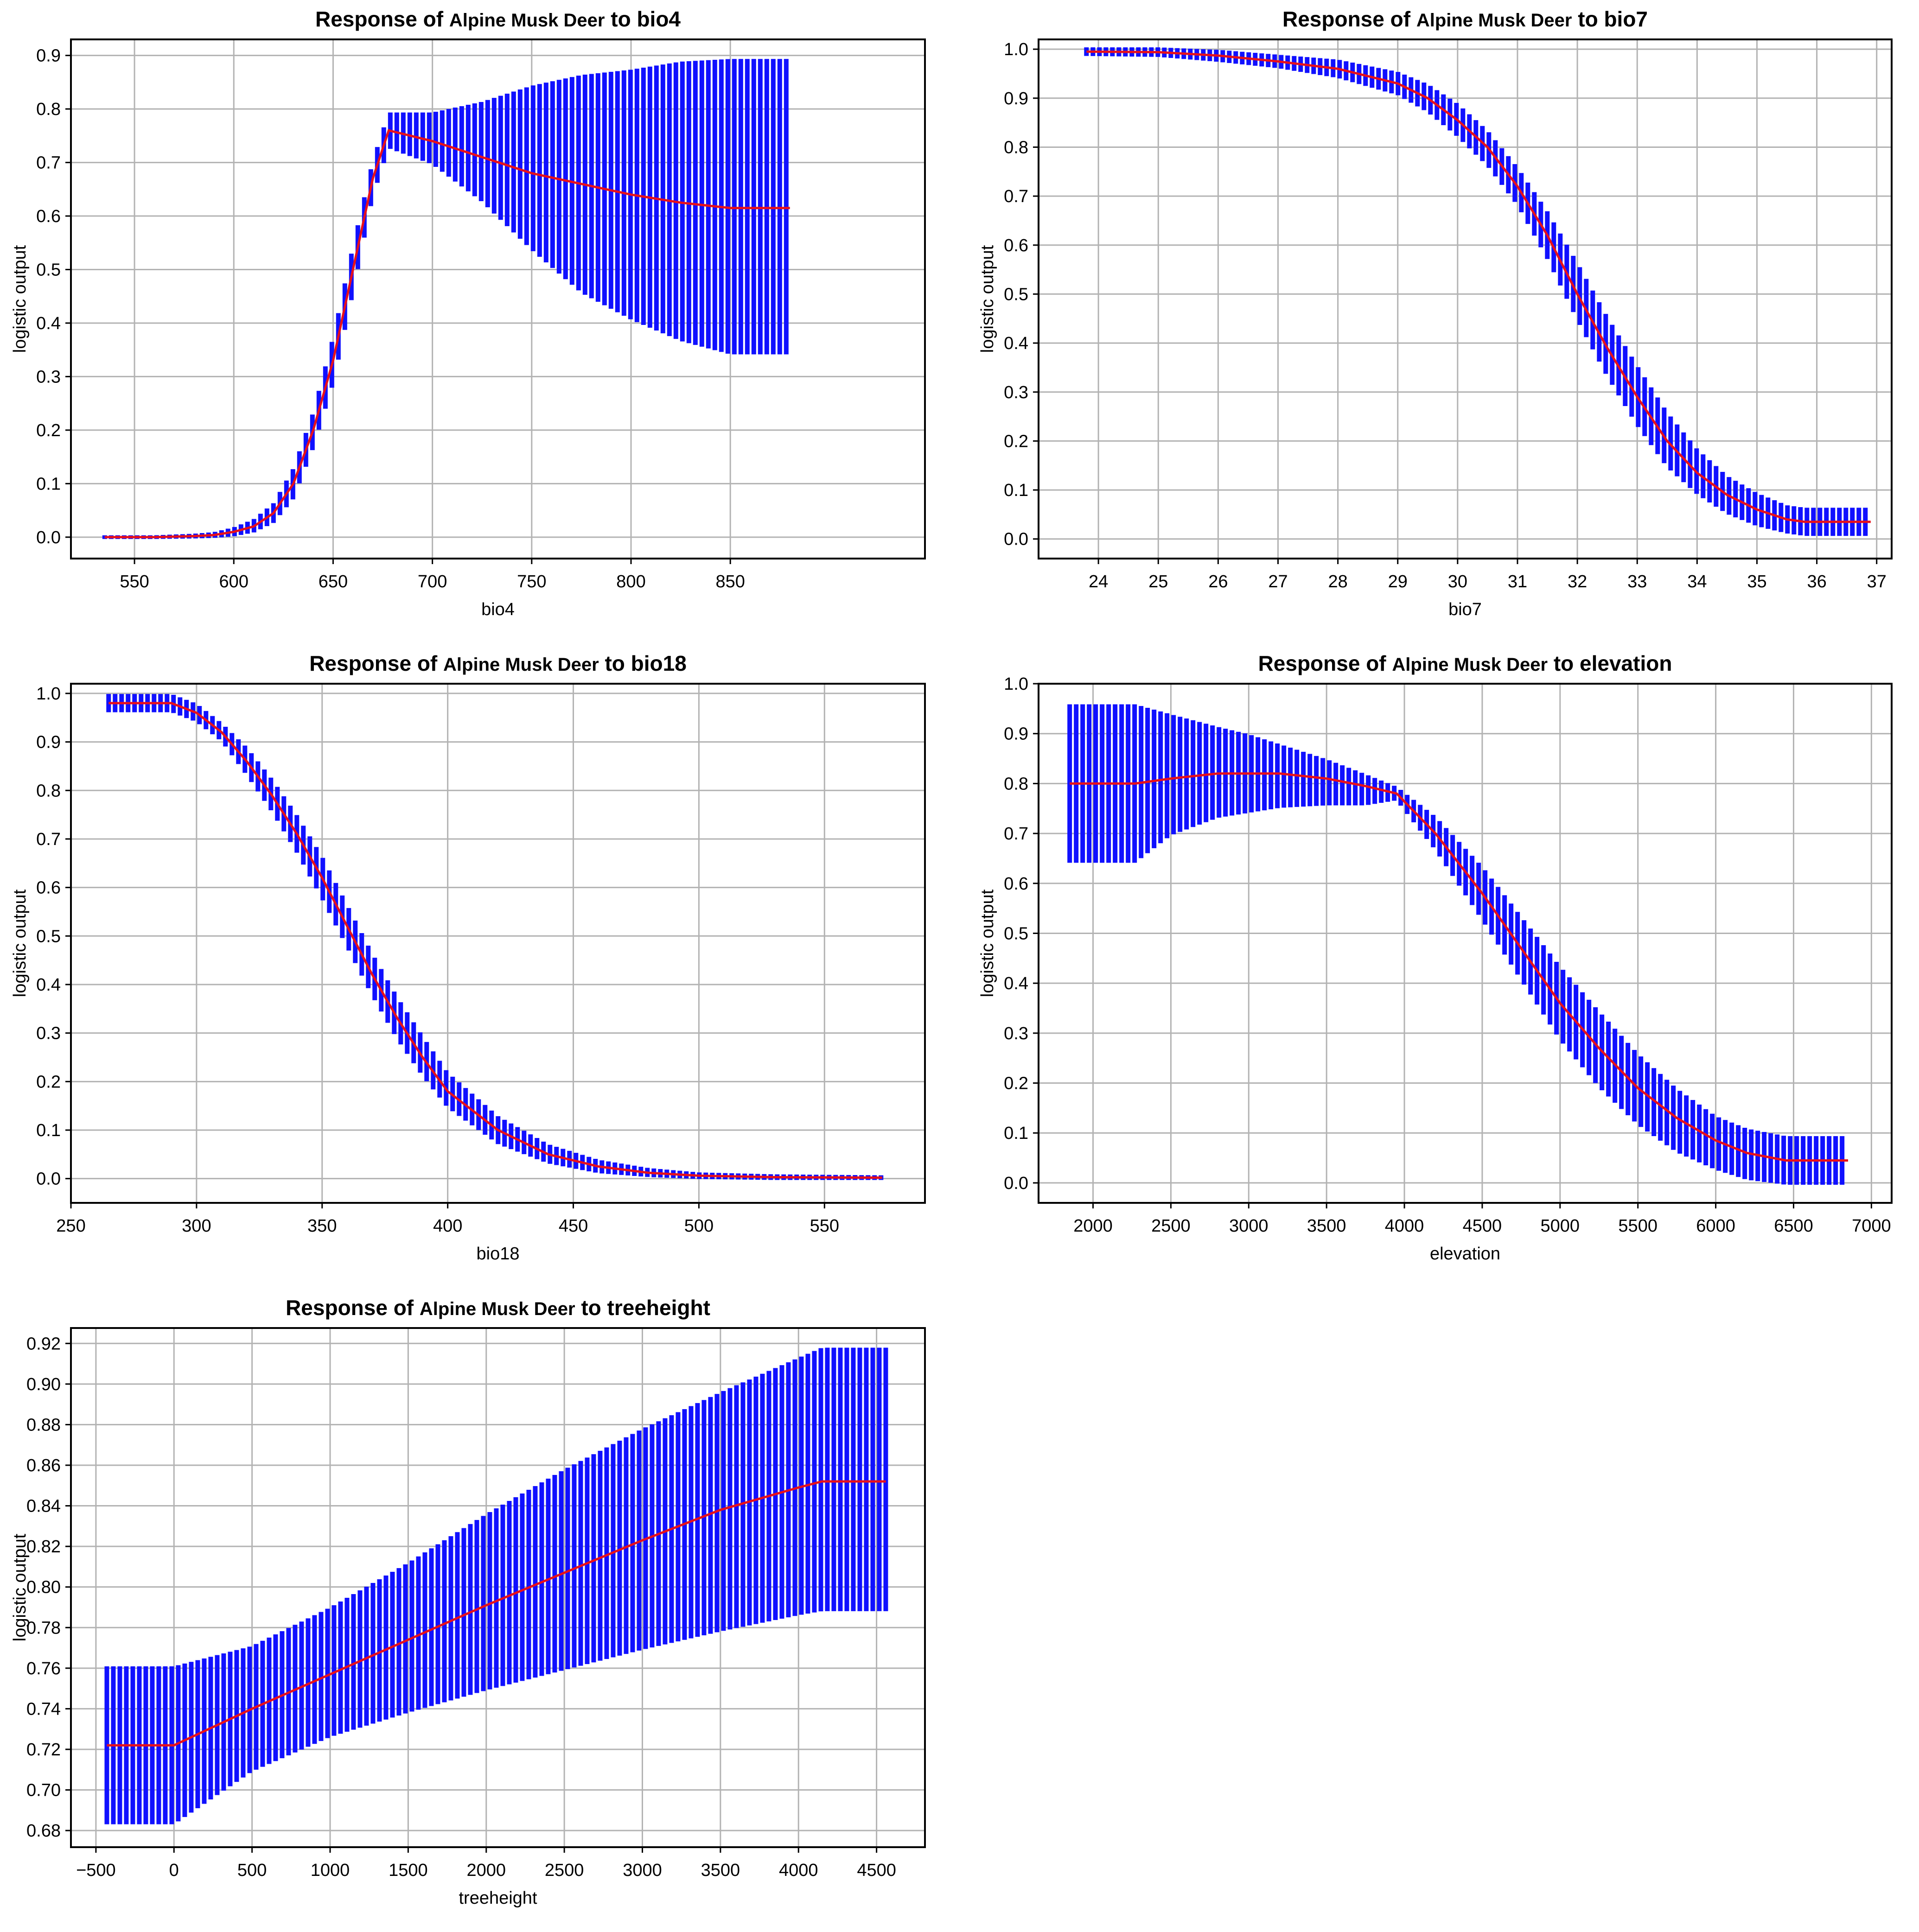  I want to click on y-axis-label: logistic output, so click(987, 943).